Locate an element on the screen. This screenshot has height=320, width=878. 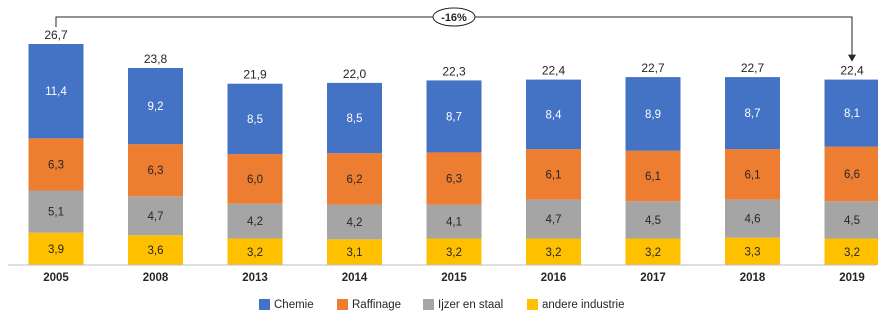
bar-segment-andere-industrie-2013 is located at coordinates (255, 251).